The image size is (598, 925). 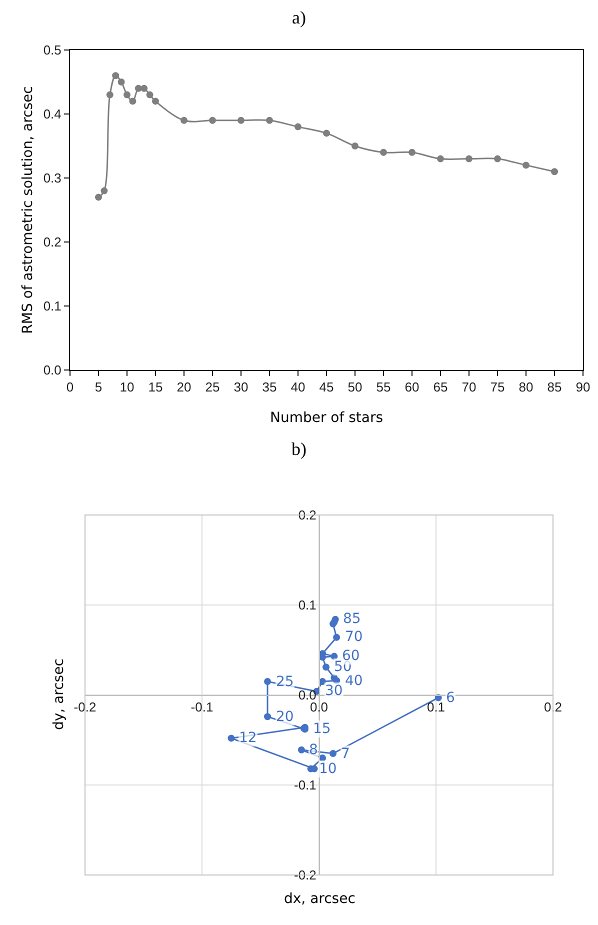 I want to click on chart-title: a), so click(x=299, y=17).